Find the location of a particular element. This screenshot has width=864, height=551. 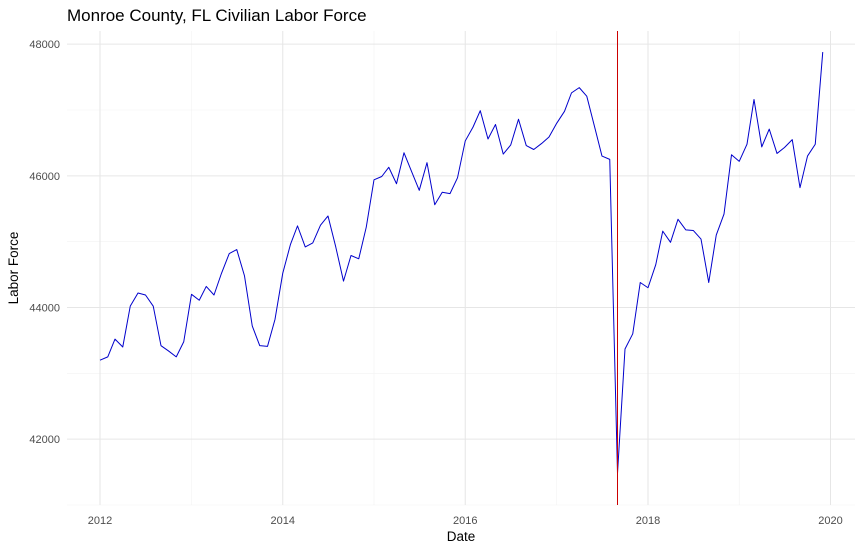

y-tick-label: 44000 is located at coordinates (44, 309).